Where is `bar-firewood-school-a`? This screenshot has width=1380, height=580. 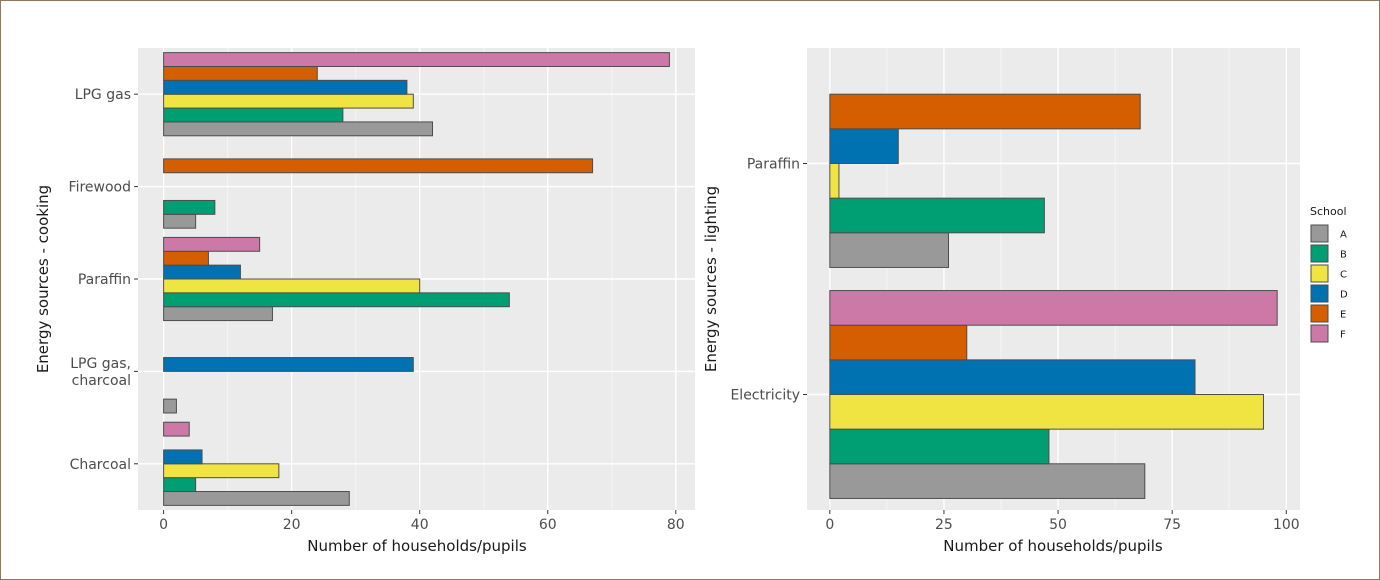 bar-firewood-school-a is located at coordinates (180, 221).